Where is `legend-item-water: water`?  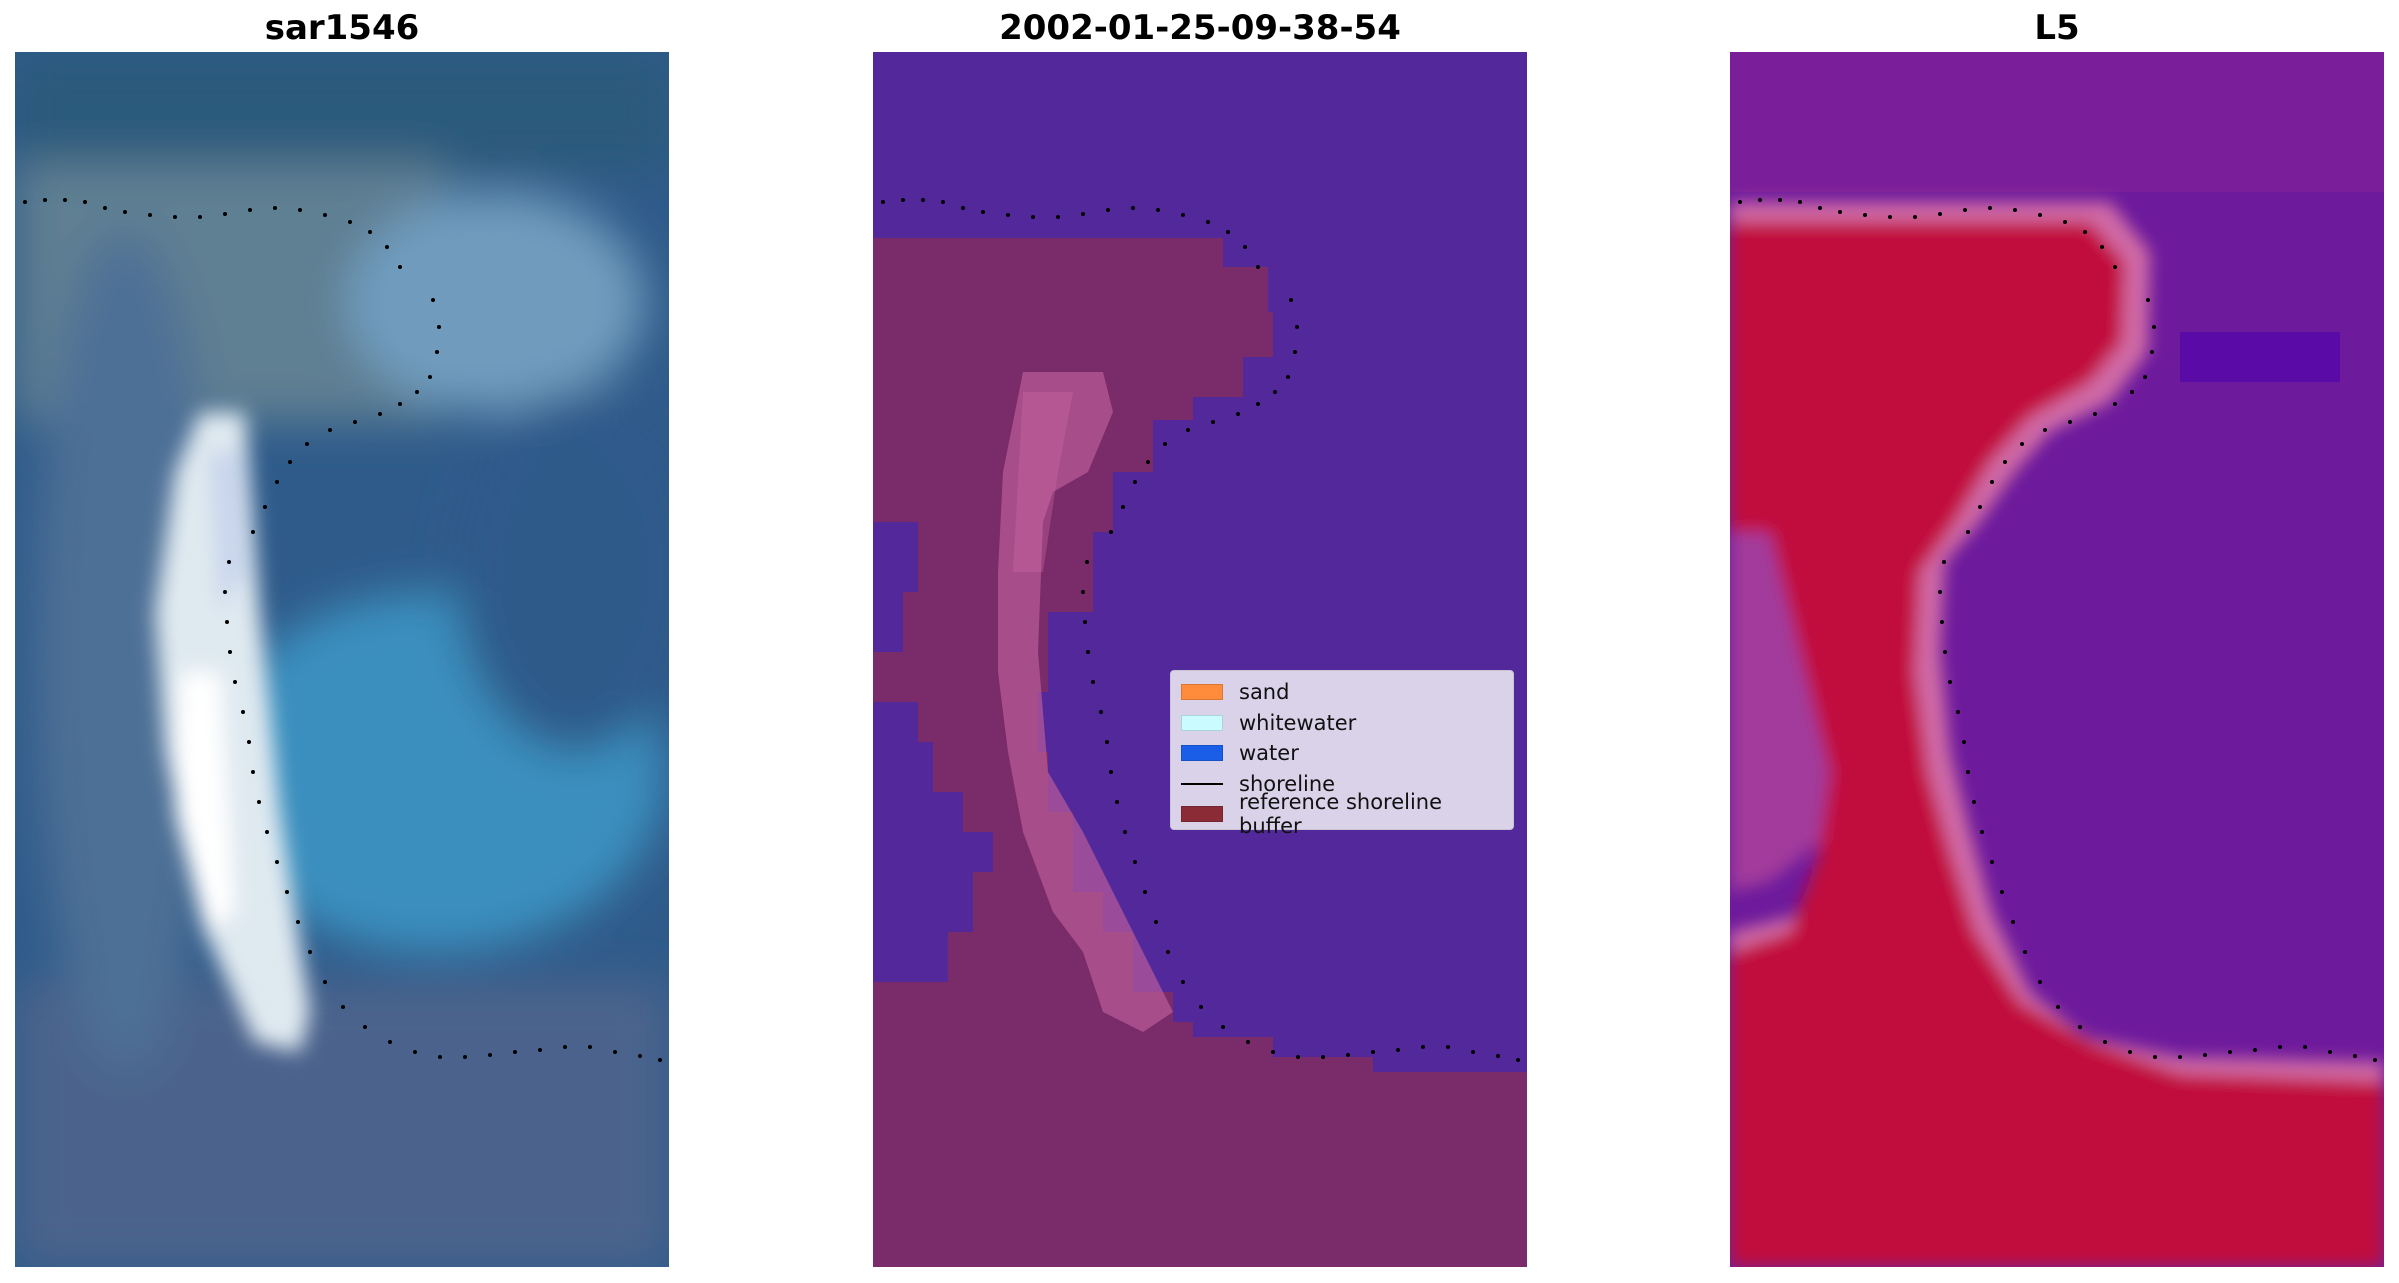
legend-item-water: water is located at coordinates (1342, 753).